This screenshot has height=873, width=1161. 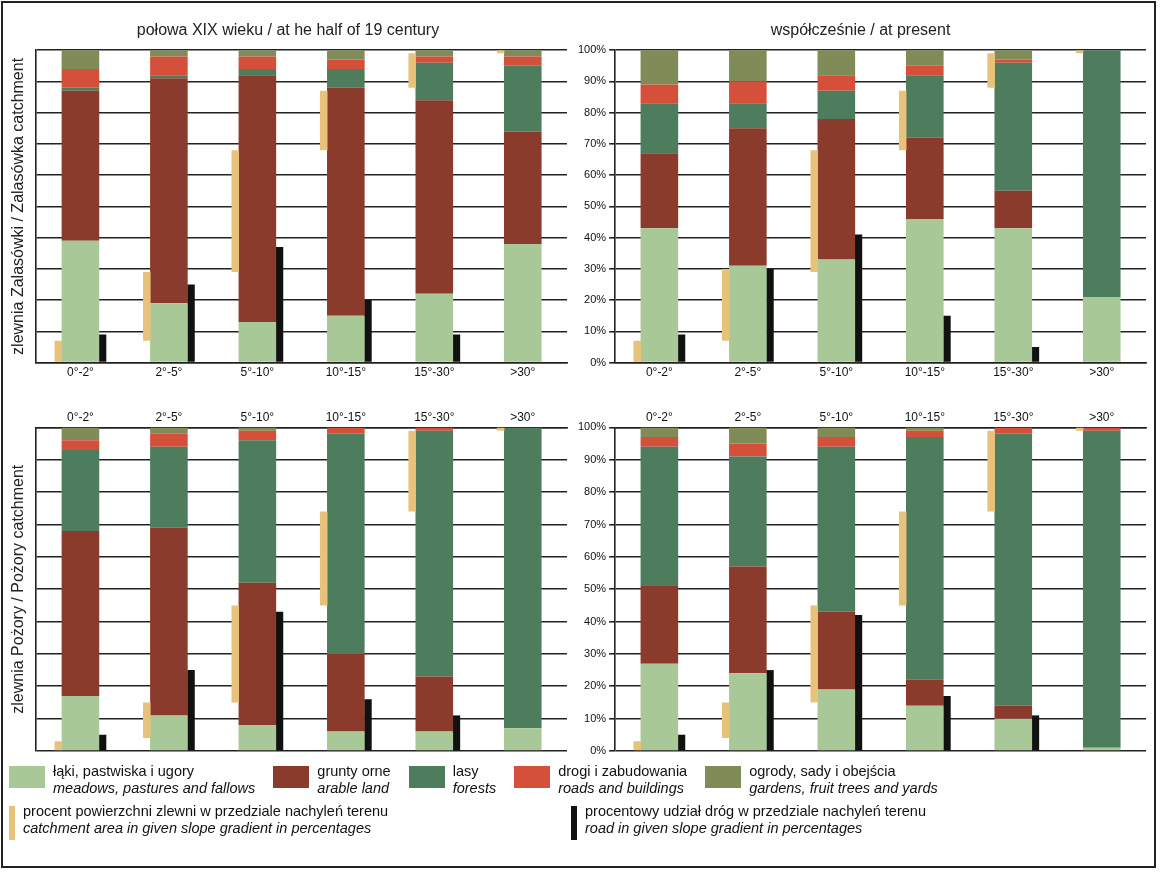 What do you see at coordinates (169, 372) in the screenshot?
I see `x-tick-label: 2°-5°` at bounding box center [169, 372].